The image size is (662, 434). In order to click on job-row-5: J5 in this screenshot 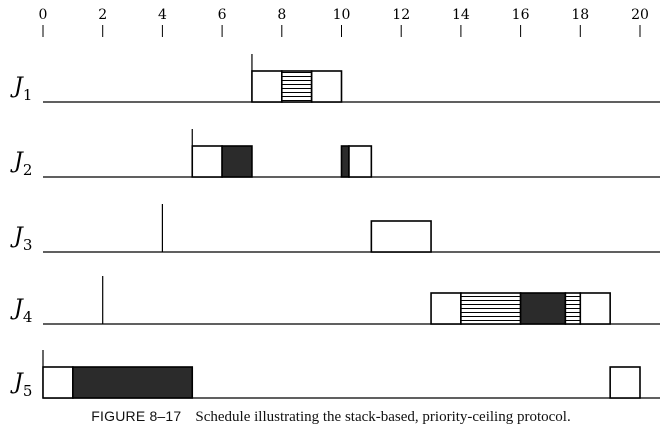, I will do `click(335, 375)`.